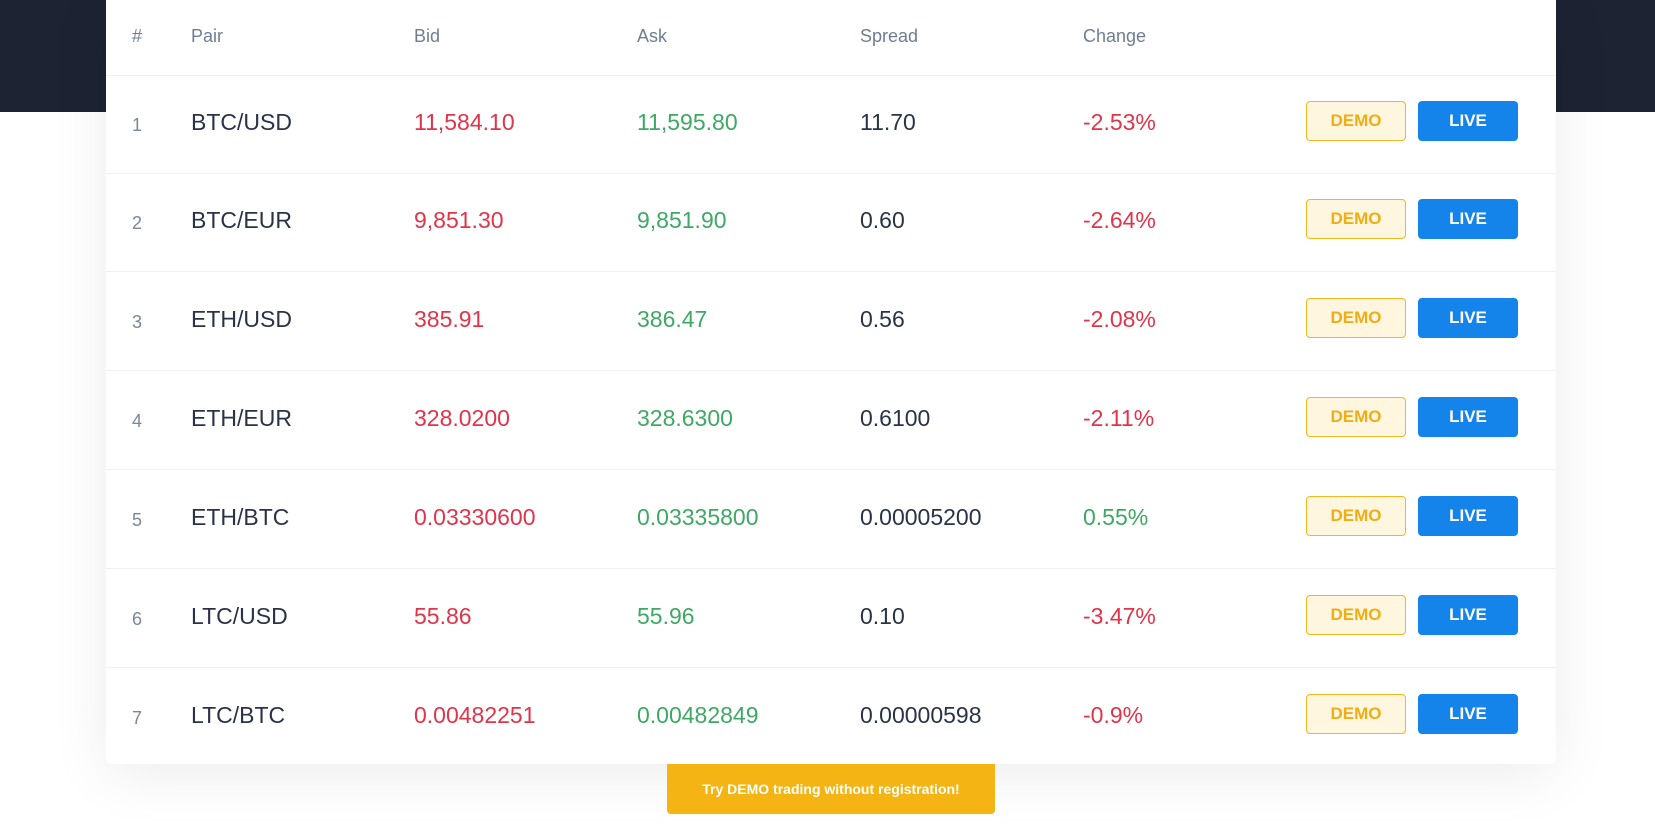 The image size is (1655, 835). What do you see at coordinates (1115, 36) in the screenshot?
I see `header-change: Change` at bounding box center [1115, 36].